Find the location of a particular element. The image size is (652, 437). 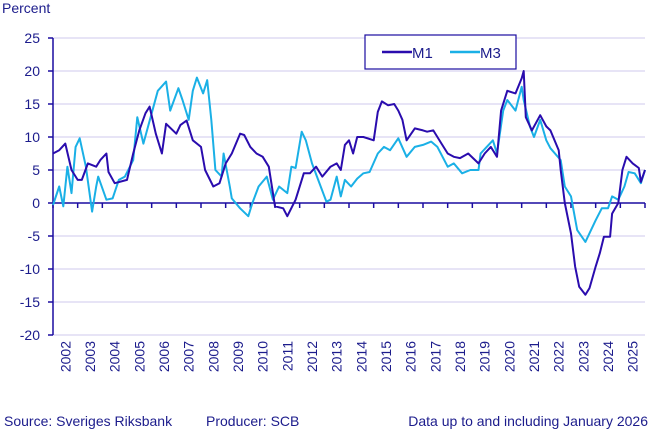

x-tick-label: 2018 is located at coordinates (460, 356).